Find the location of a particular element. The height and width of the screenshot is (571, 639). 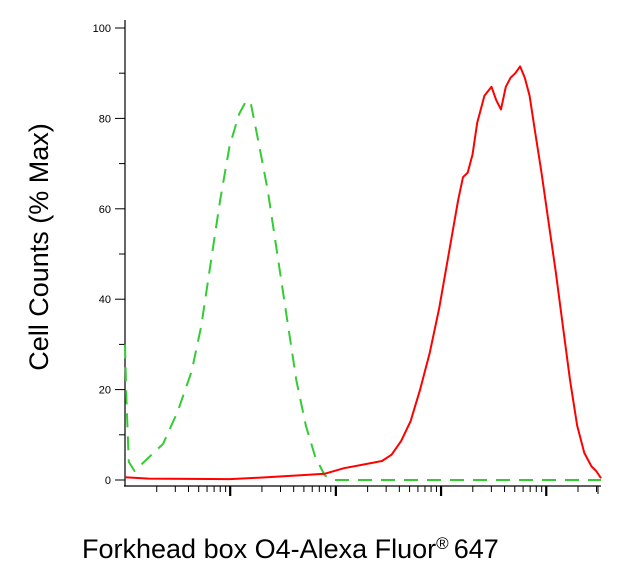

x-axis-title-suffix: 647 is located at coordinates (476, 549).